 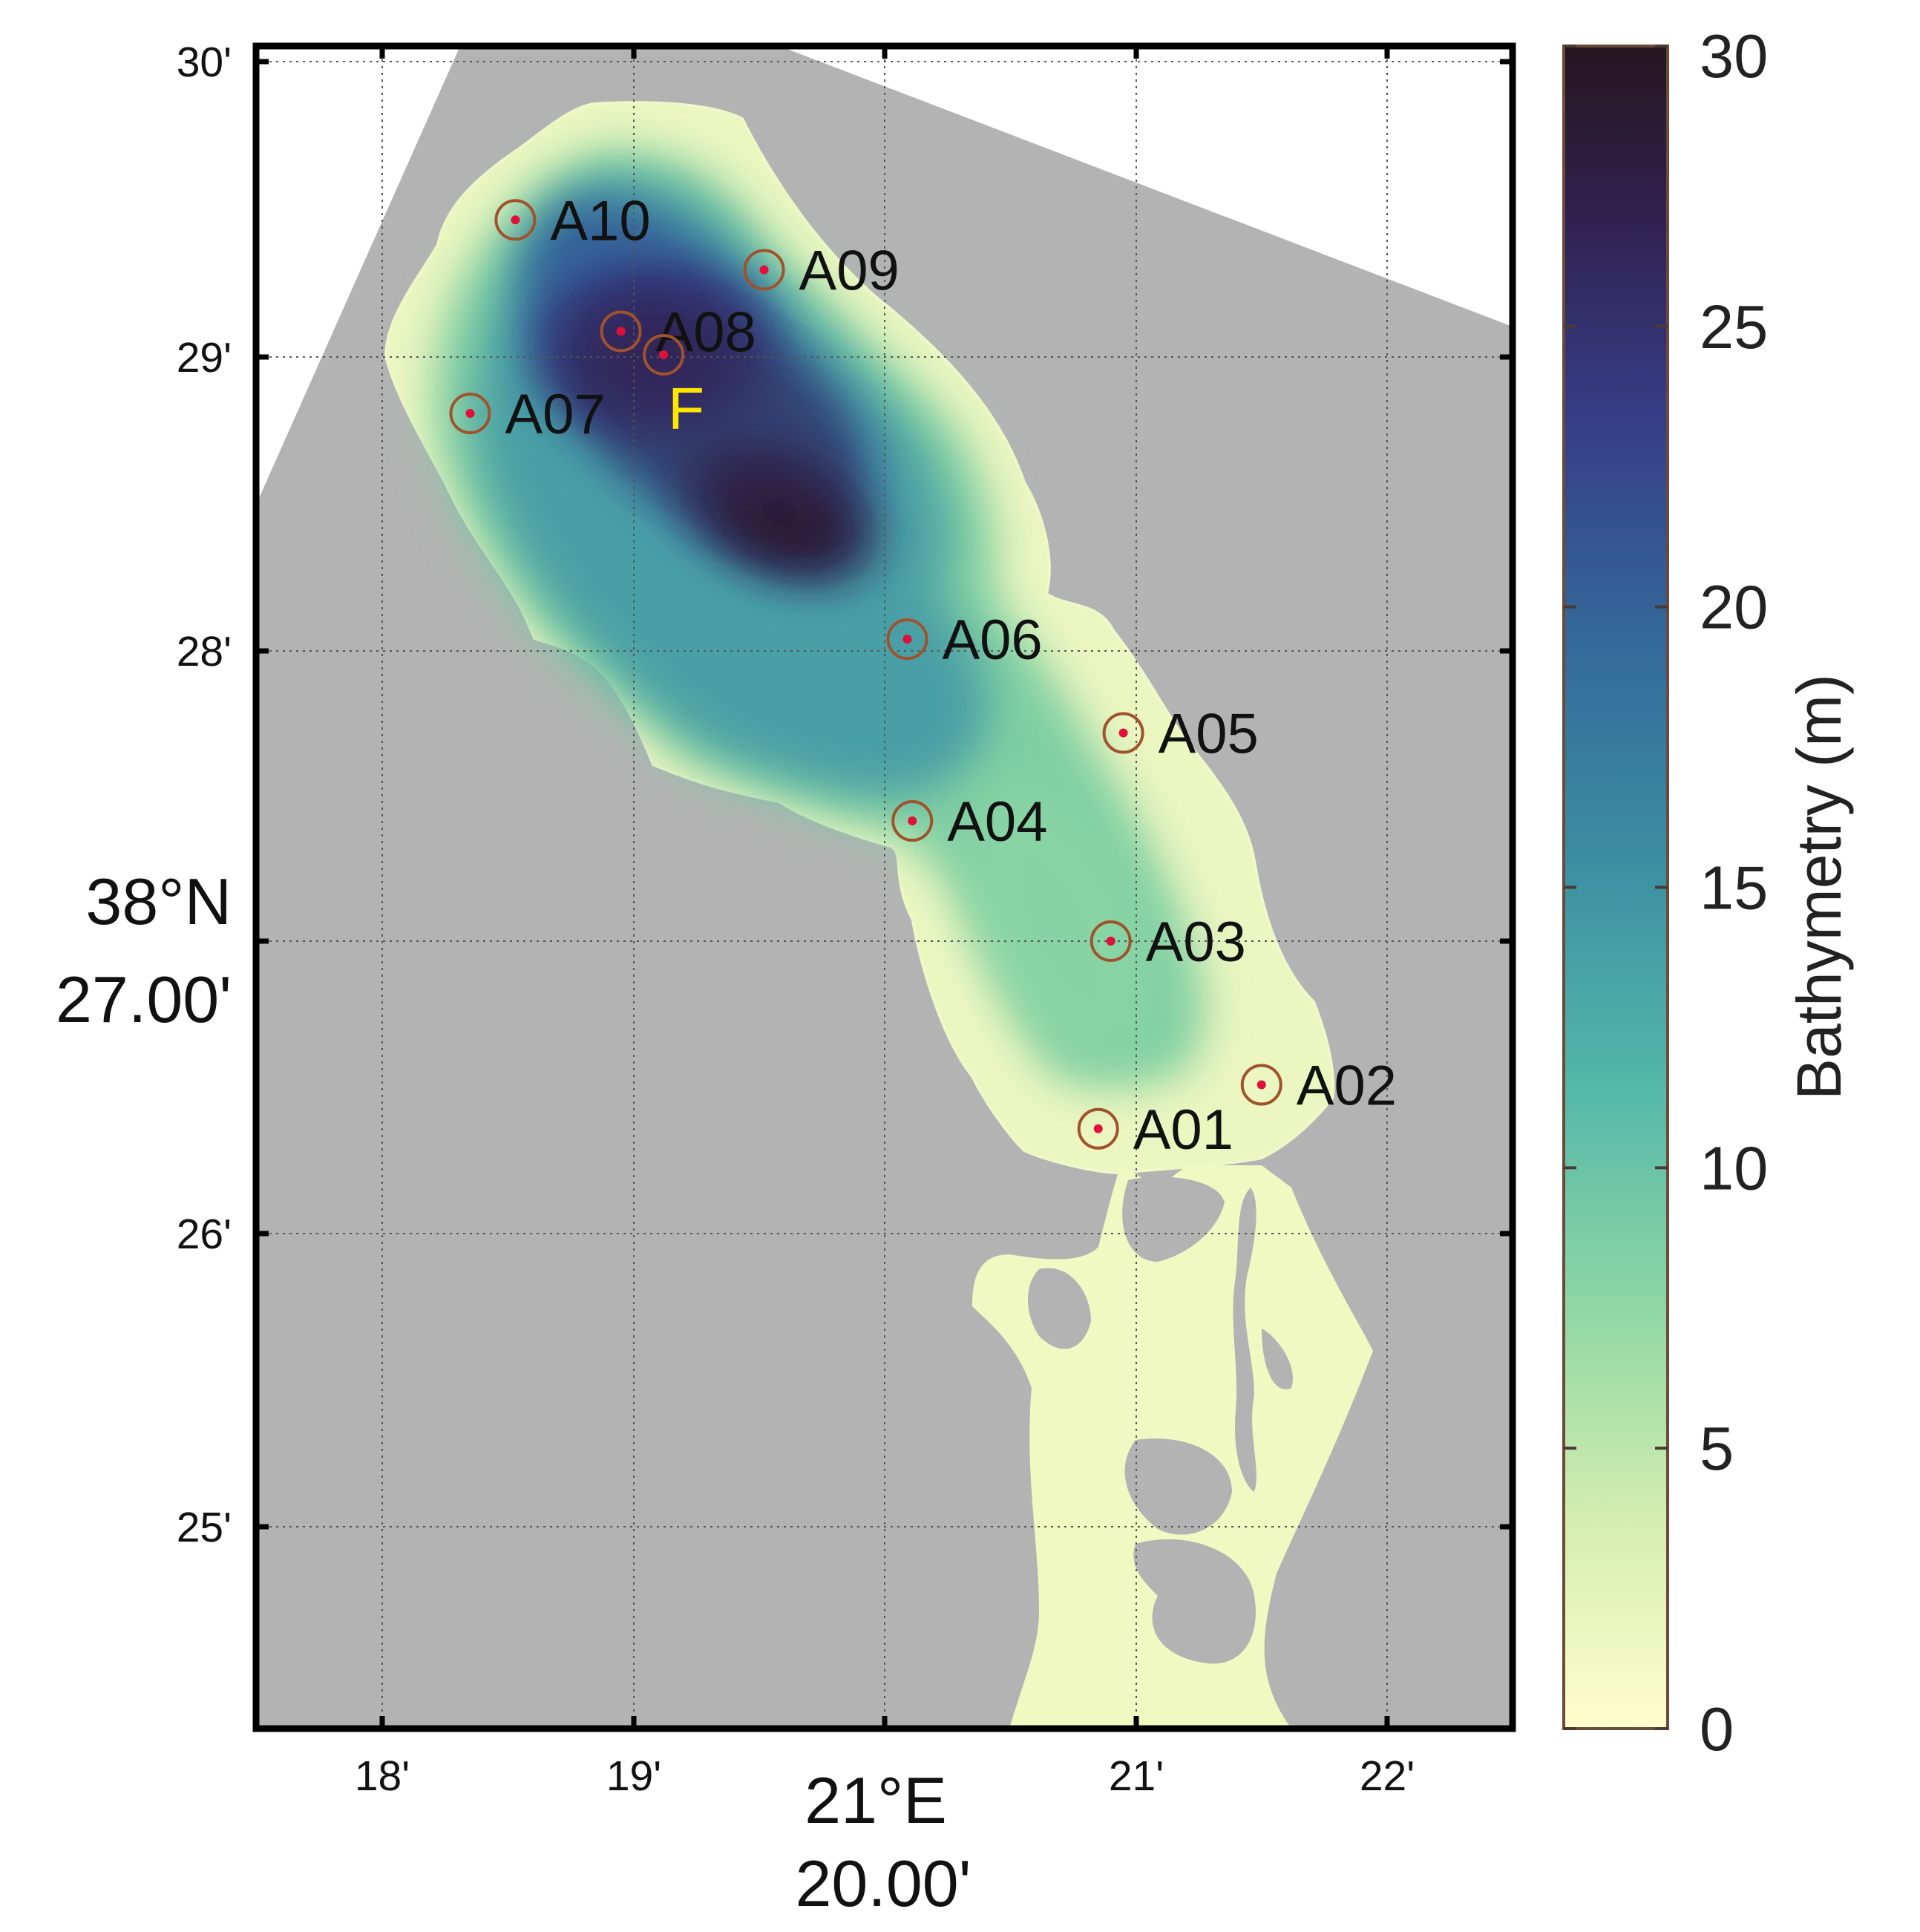 I want to click on station-marker-a01: A01, so click(x=1155, y=1130).